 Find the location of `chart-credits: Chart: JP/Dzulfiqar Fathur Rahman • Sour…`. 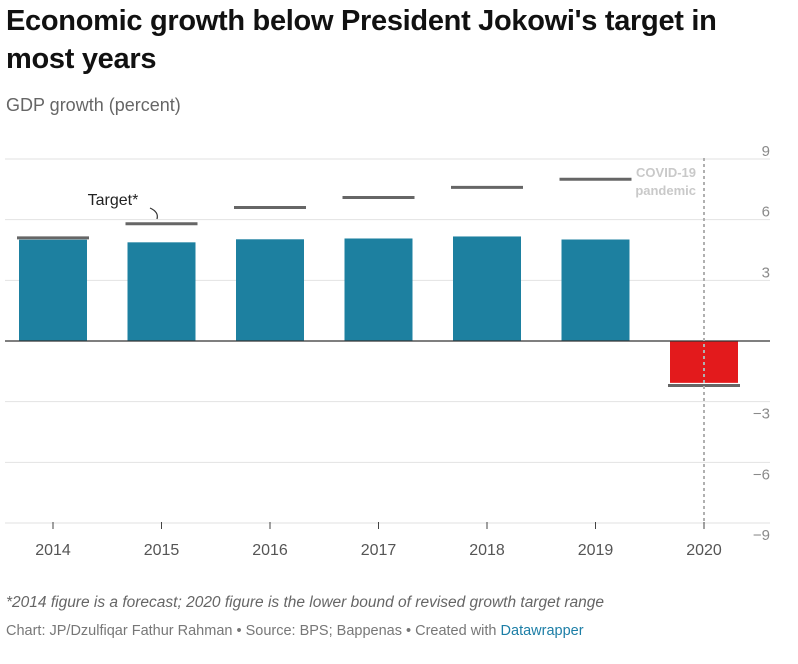

chart-credits: Chart: JP/Dzulfiqar Fathur Rahman • Sour… is located at coordinates (295, 631).